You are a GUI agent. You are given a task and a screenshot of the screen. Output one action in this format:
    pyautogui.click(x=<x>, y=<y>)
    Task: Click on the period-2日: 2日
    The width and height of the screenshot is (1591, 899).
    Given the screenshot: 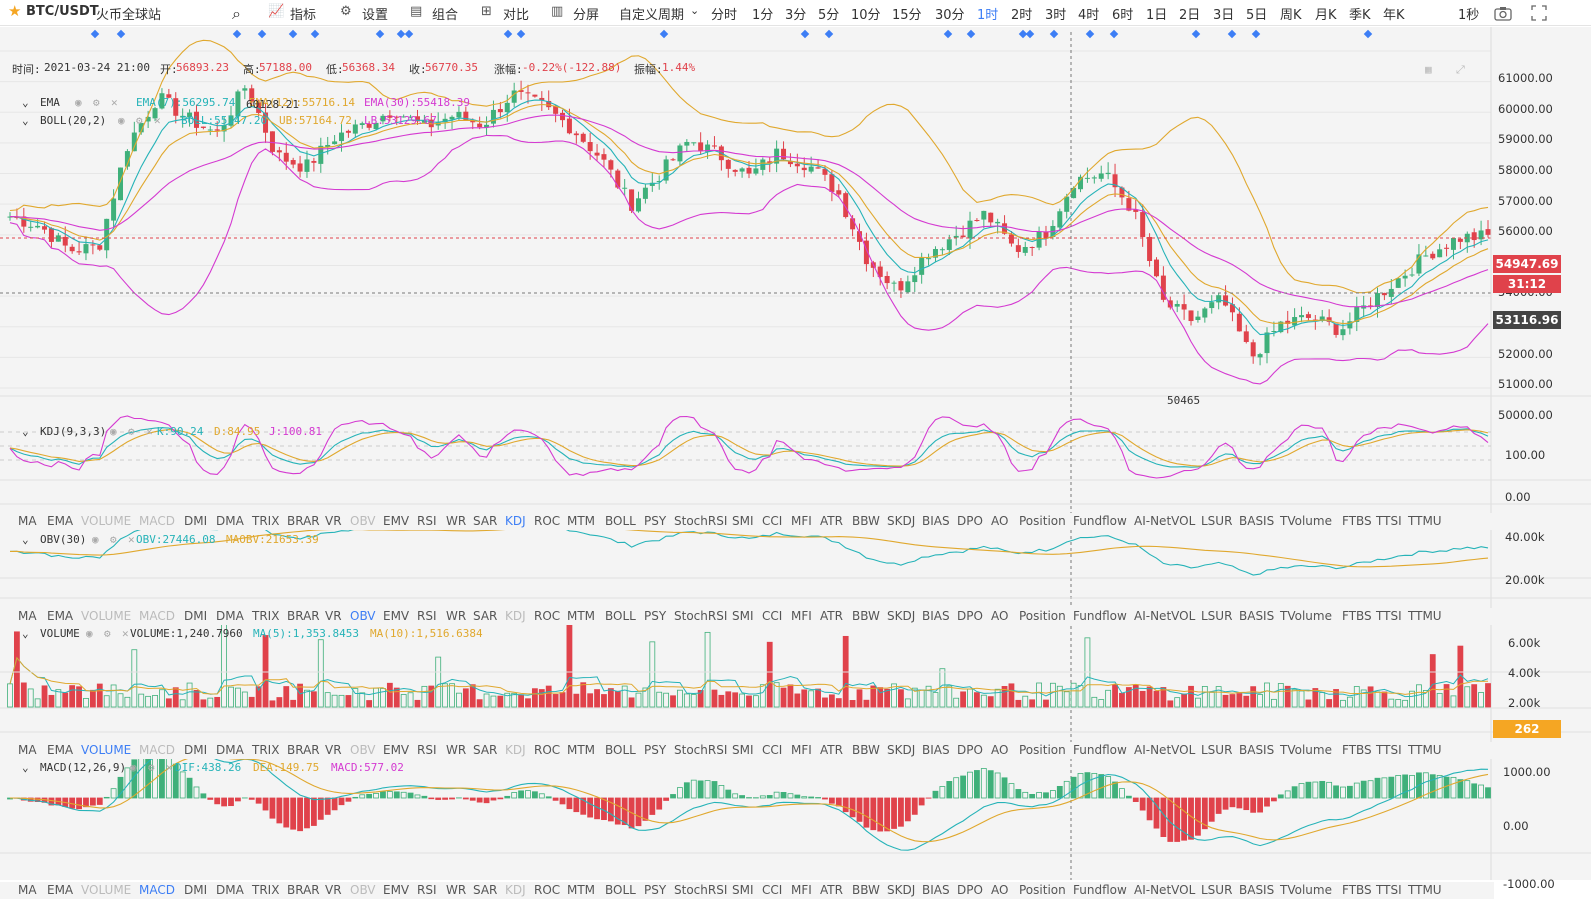 What is the action you would take?
    pyautogui.click(x=1189, y=13)
    